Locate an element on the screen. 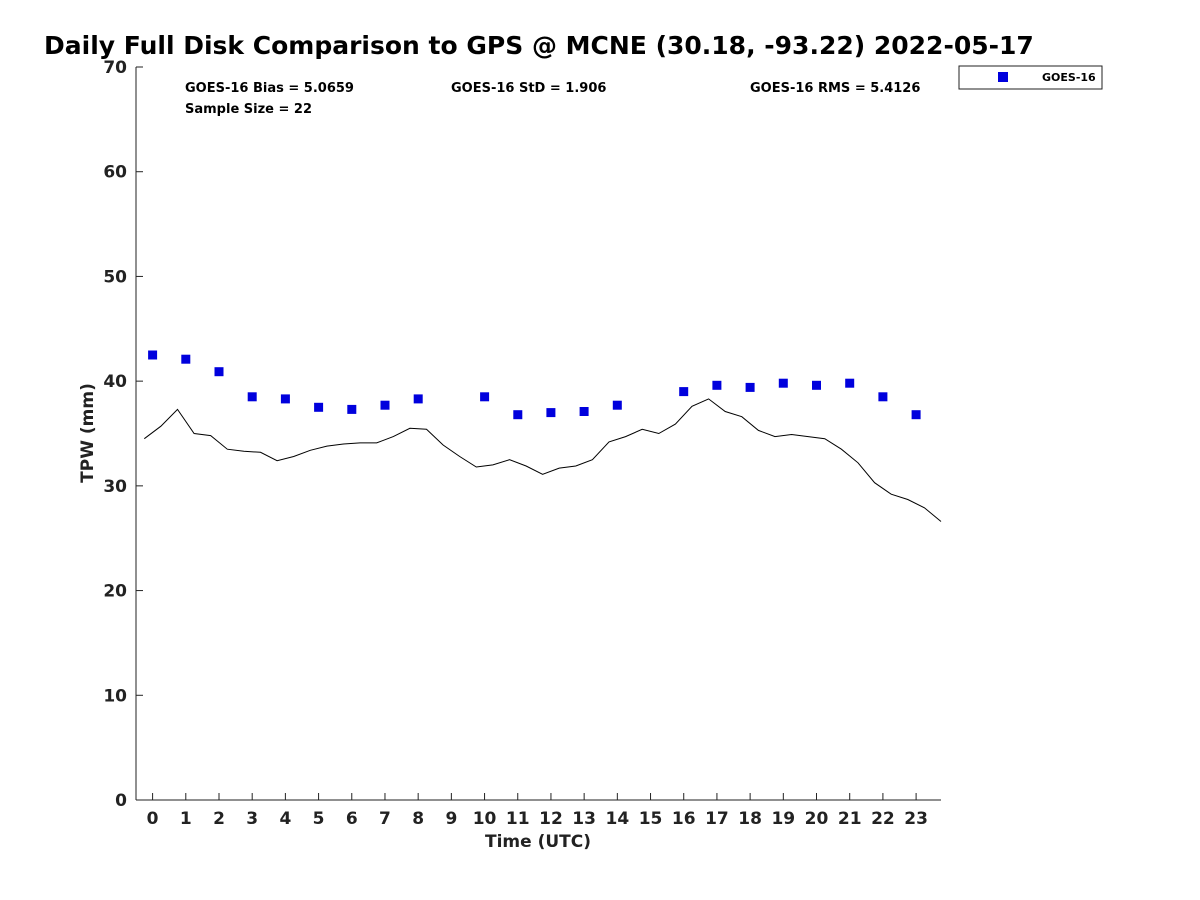 The width and height of the screenshot is (1200, 900). stat-sample-size: Sample Size = 22 is located at coordinates (248, 109).